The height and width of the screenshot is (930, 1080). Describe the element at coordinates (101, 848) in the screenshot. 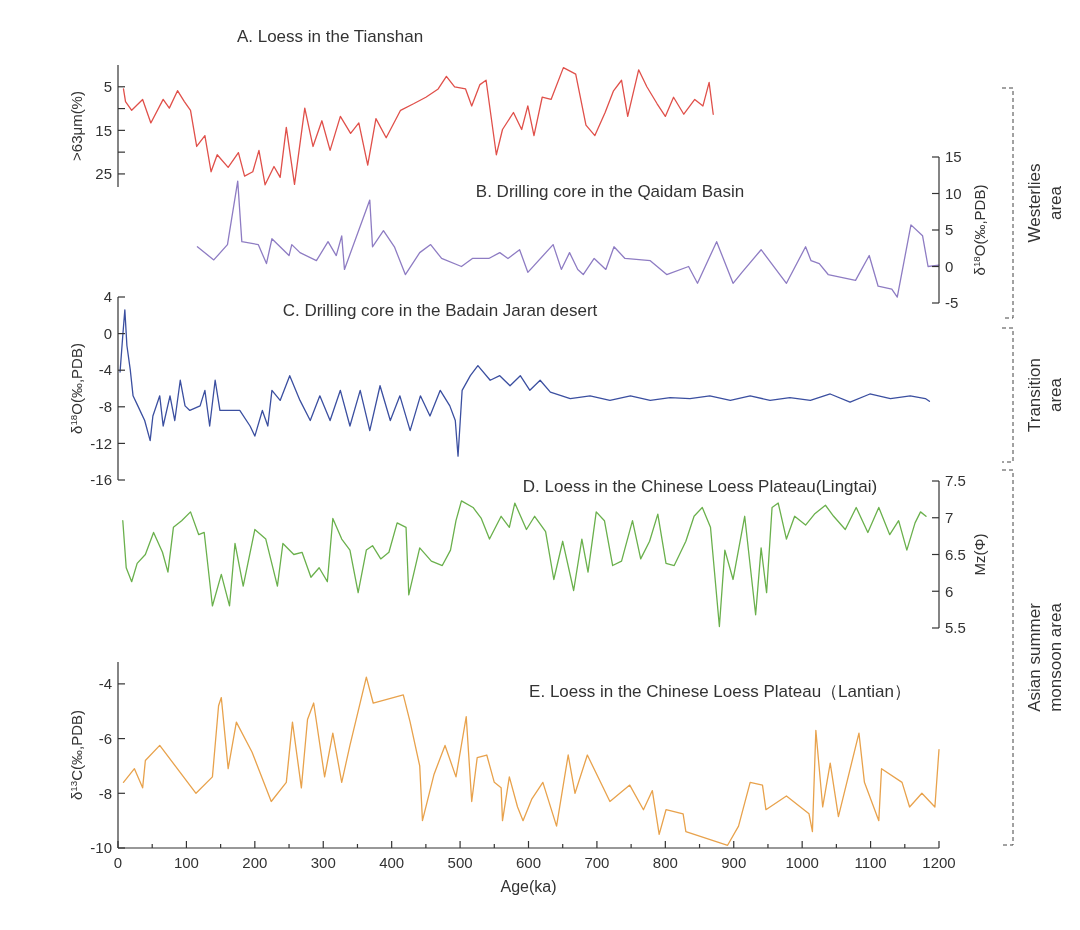

I see `y-tick-label: -10` at that location.